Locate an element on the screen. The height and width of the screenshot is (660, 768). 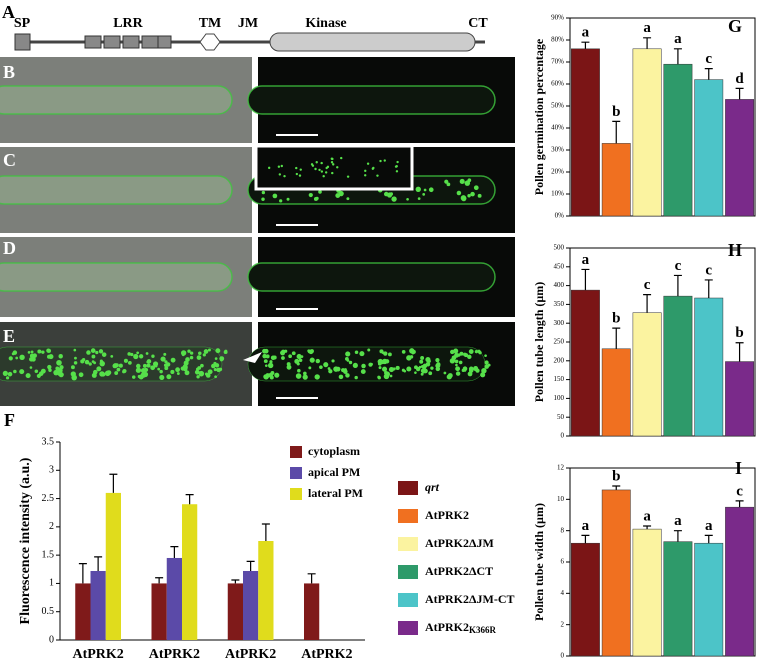
y-tick-label: 12 is located at coordinates (561, 468).